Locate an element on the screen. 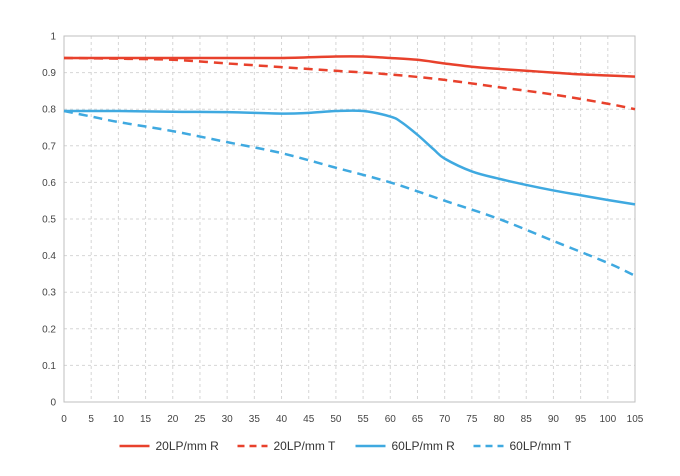 The height and width of the screenshot is (476, 680). x-tick-label: 90 is located at coordinates (554, 419).